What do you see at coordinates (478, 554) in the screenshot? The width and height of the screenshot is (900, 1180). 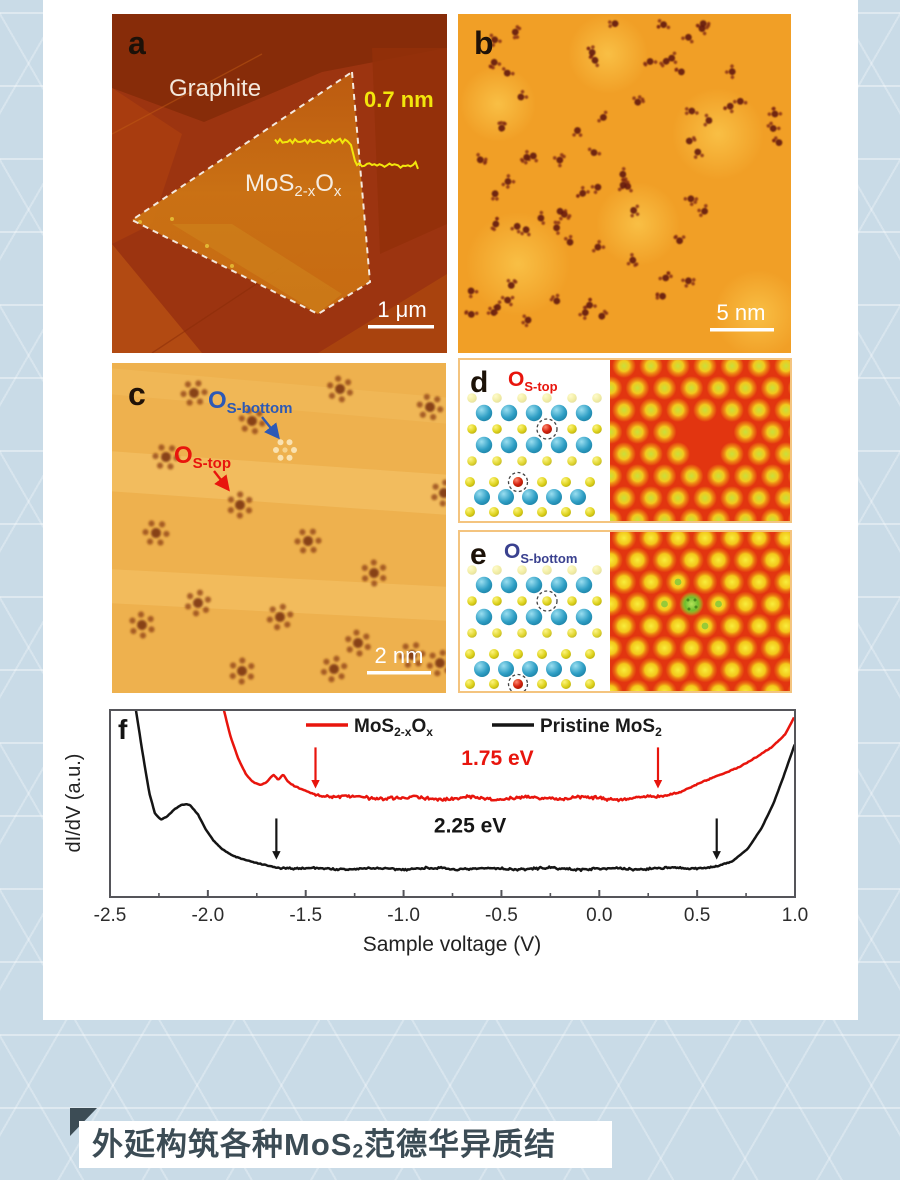 I see `panel-label-e: e` at bounding box center [478, 554].